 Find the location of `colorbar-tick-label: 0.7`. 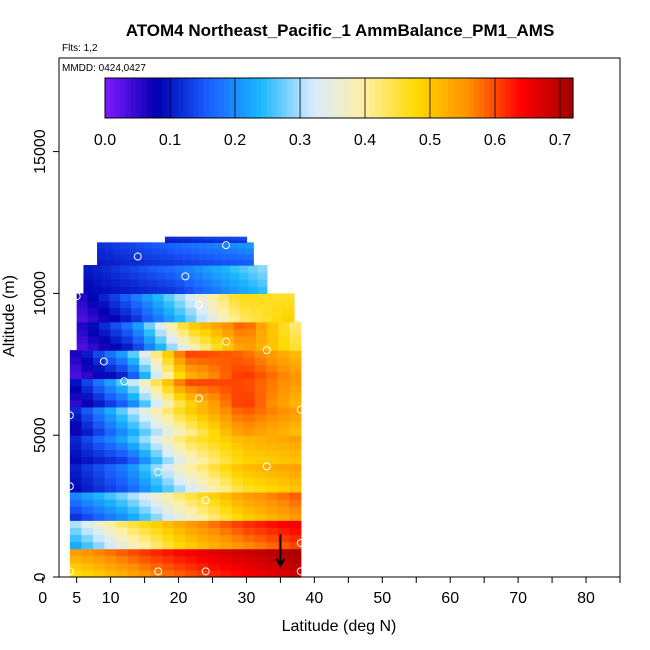

colorbar-tick-label: 0.7 is located at coordinates (560, 140).